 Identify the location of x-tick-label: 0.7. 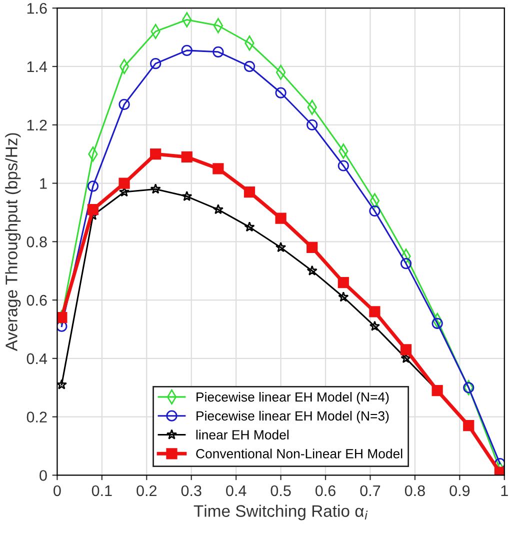
(370, 490).